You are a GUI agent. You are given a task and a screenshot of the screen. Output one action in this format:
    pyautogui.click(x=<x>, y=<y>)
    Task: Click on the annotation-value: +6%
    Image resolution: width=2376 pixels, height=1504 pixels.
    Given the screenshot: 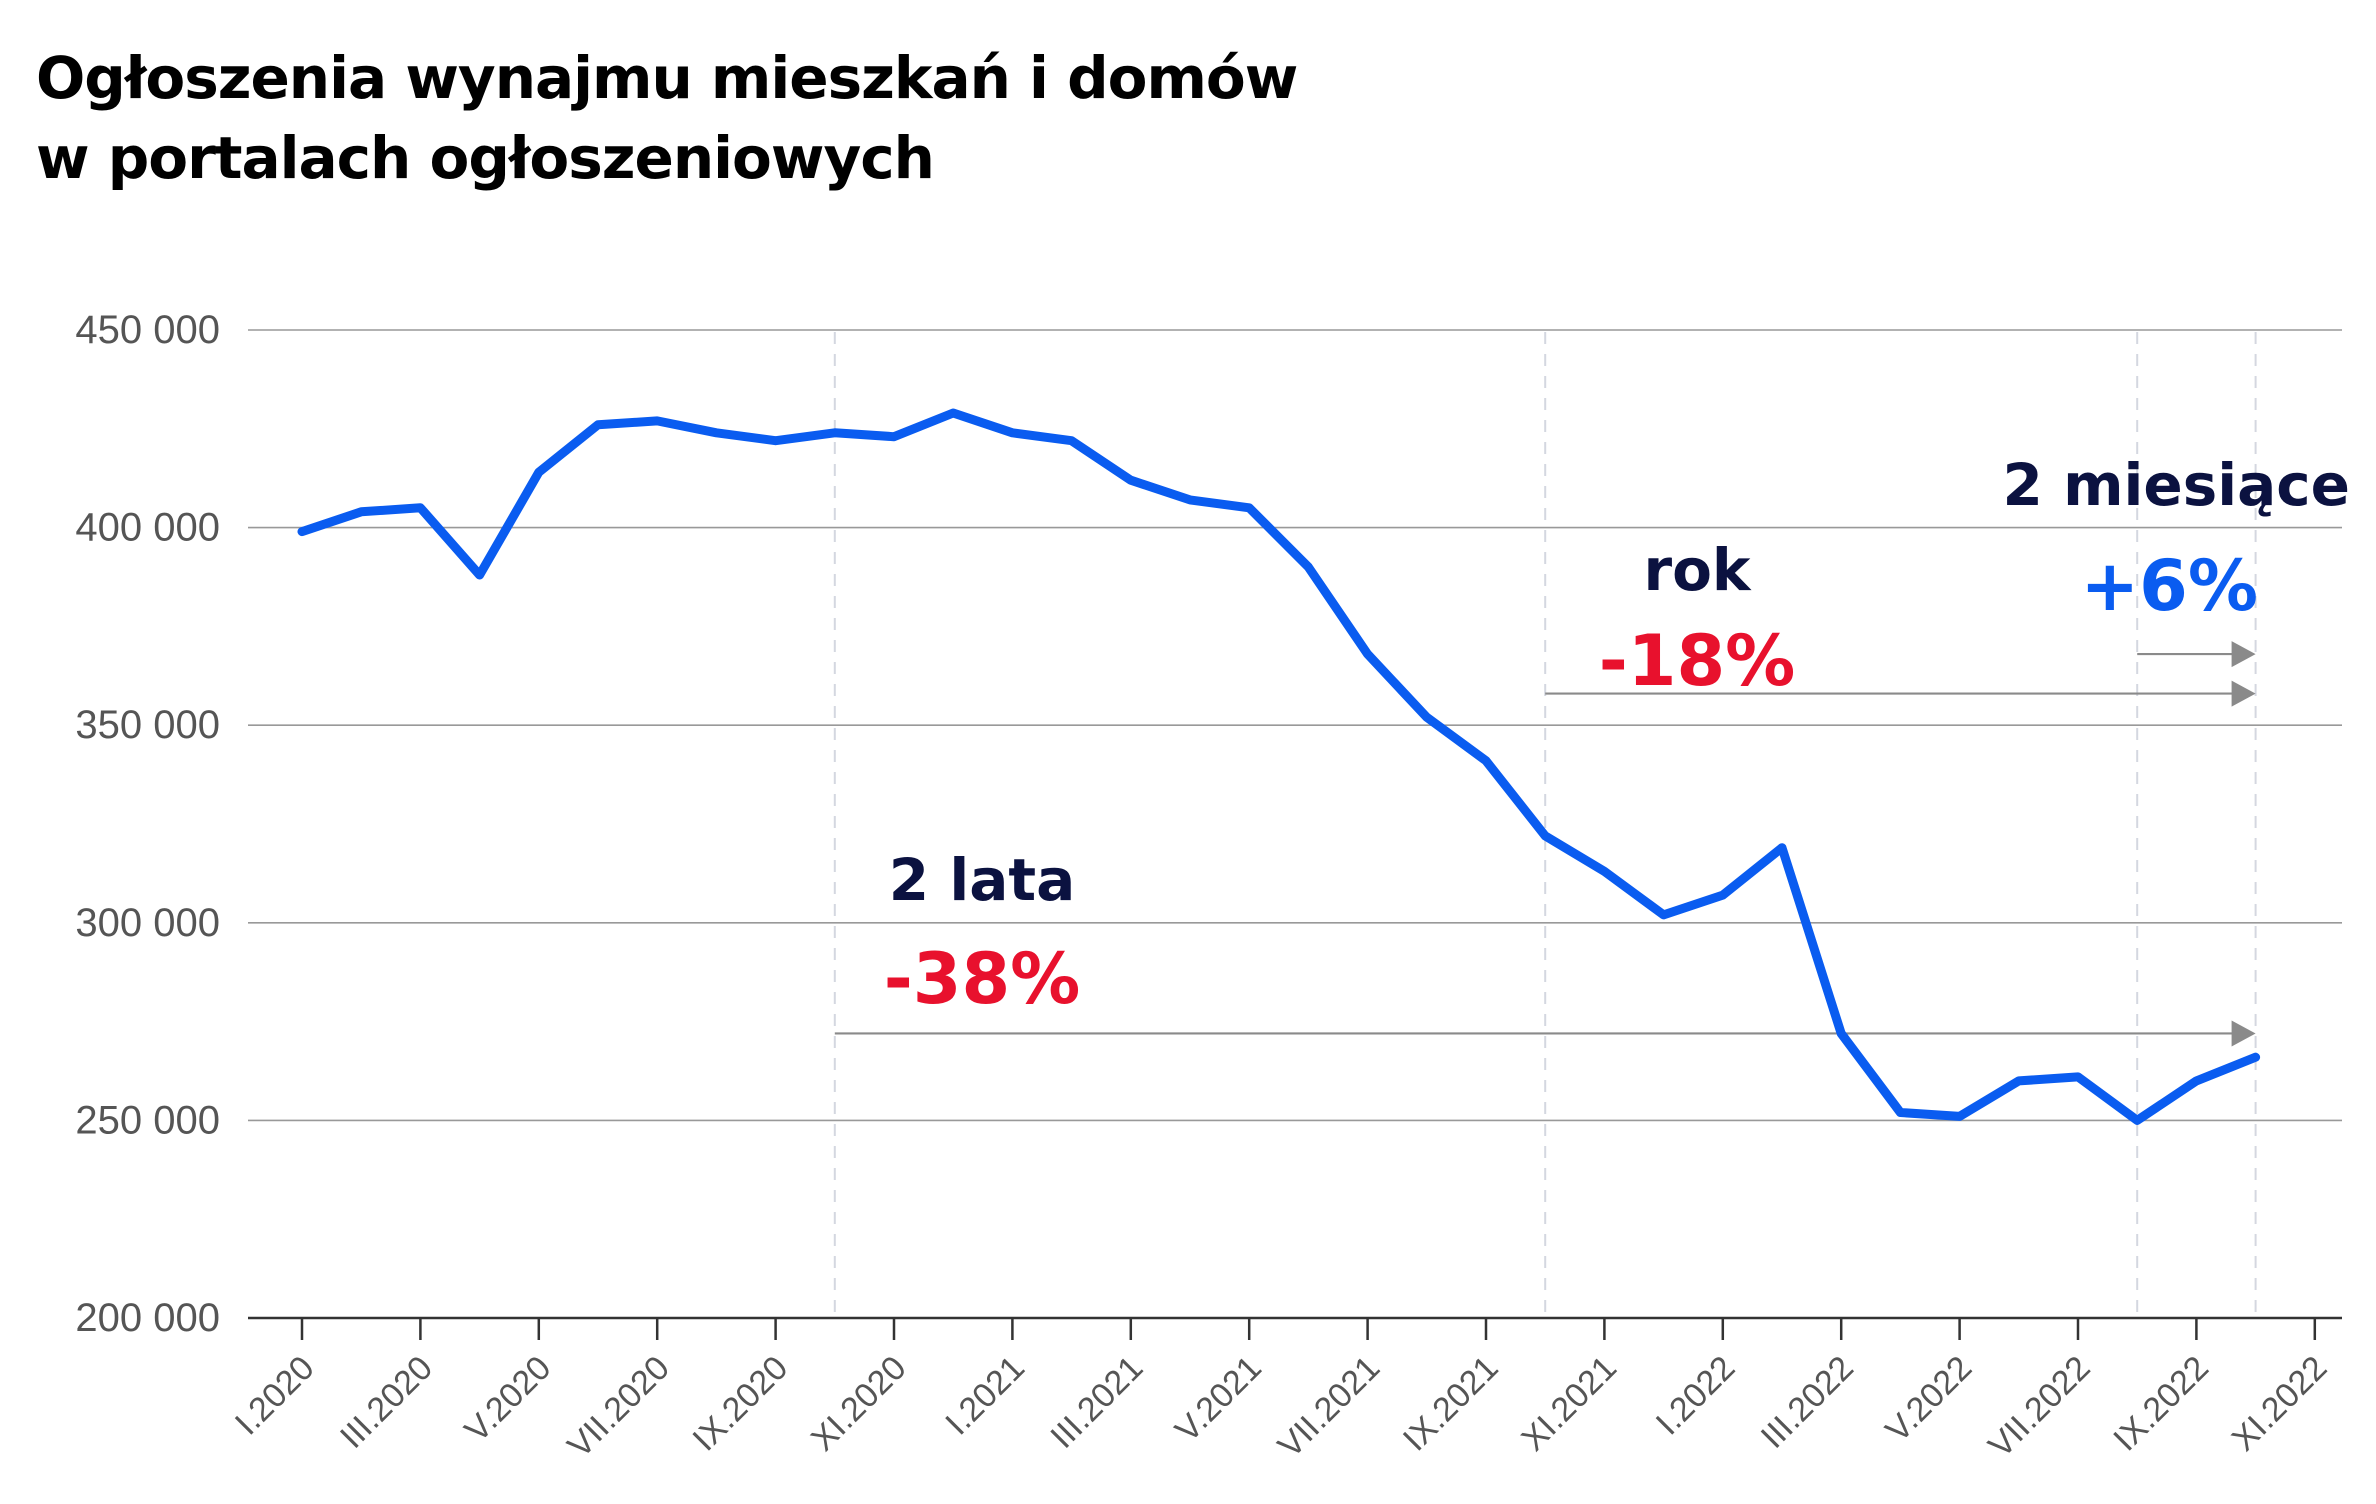 What is the action you would take?
    pyautogui.click(x=2170, y=586)
    